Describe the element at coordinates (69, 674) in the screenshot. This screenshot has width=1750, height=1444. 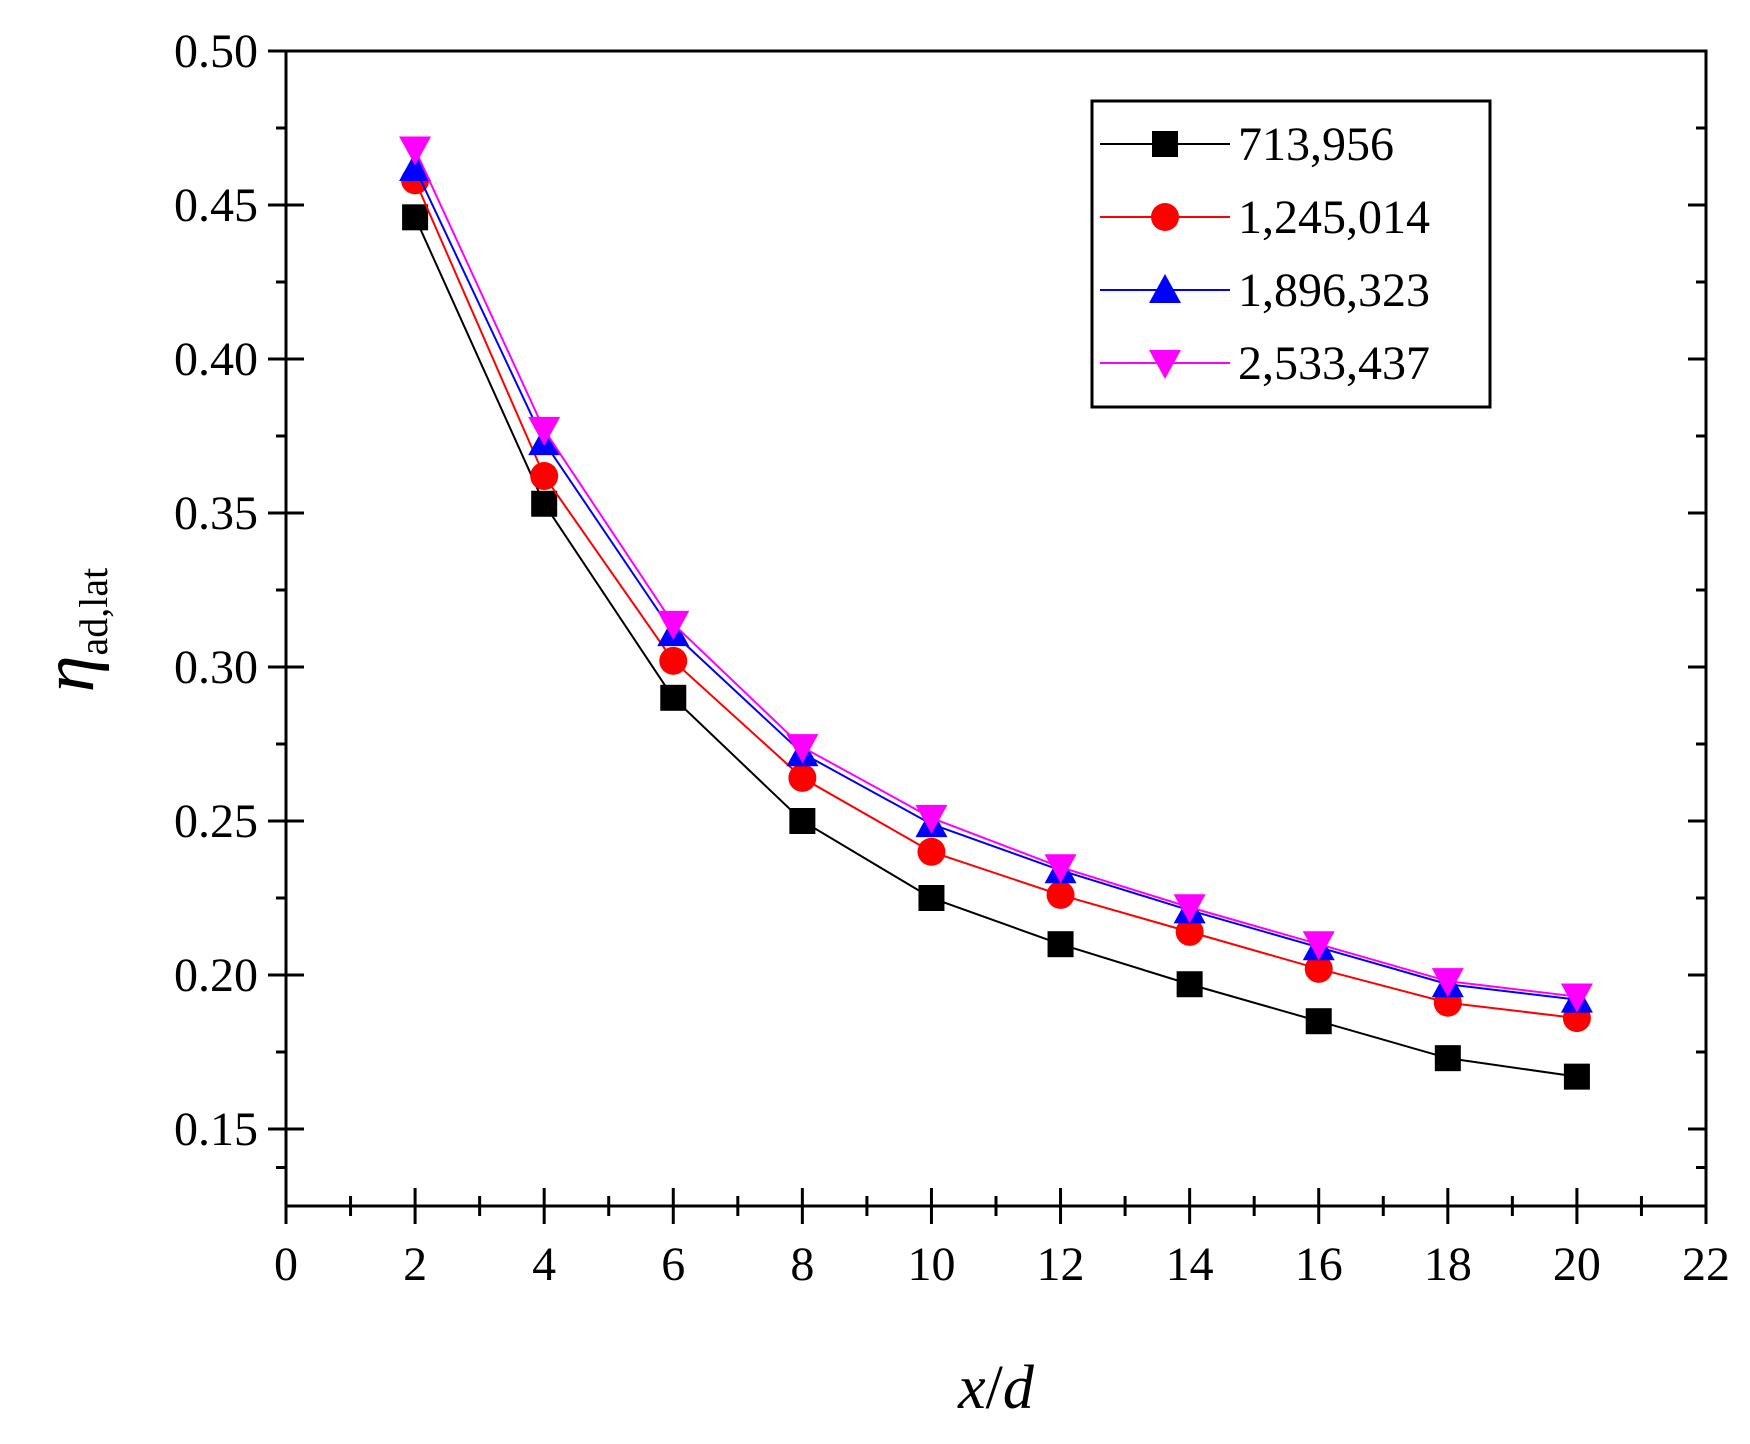
I see `y-axis-title-main: η` at that location.